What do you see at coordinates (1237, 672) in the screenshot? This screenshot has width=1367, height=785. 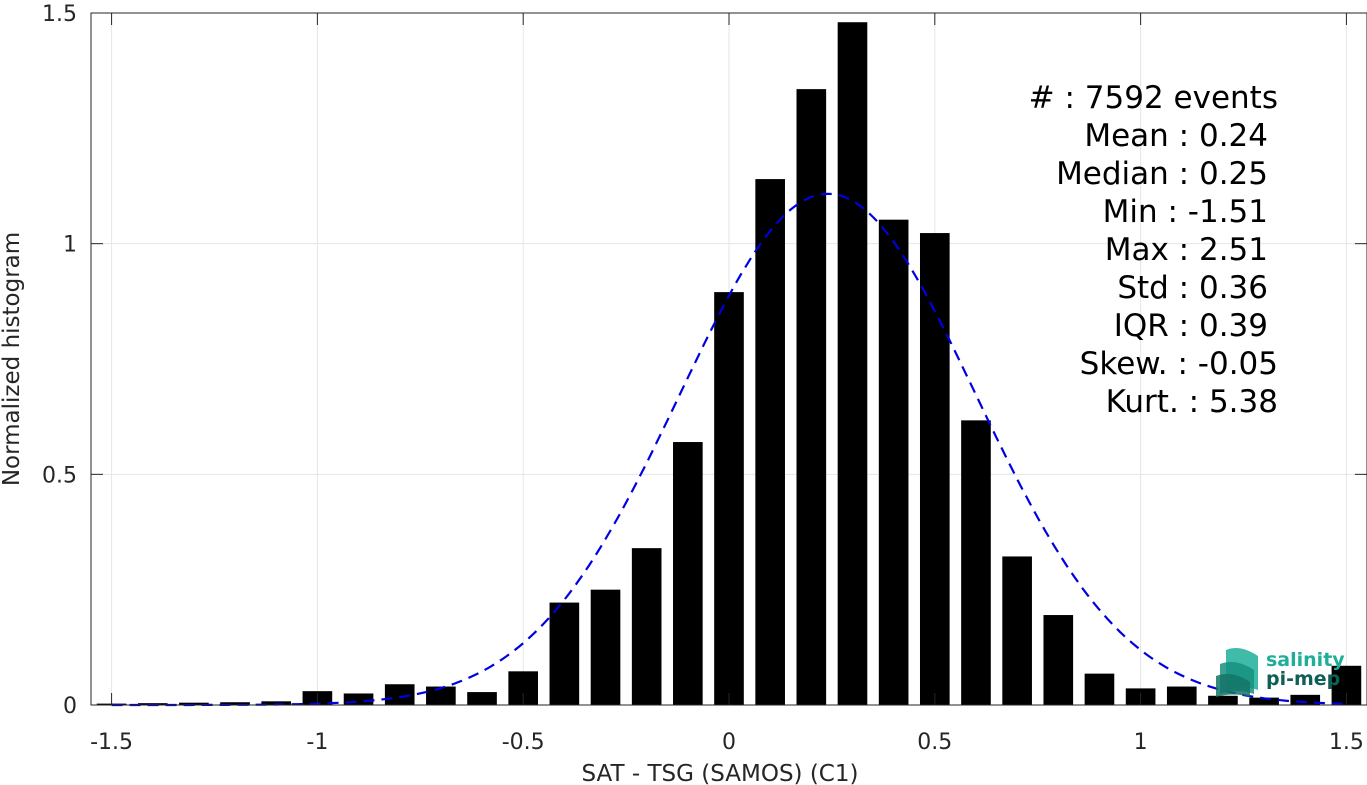 I see `wave-icon` at bounding box center [1237, 672].